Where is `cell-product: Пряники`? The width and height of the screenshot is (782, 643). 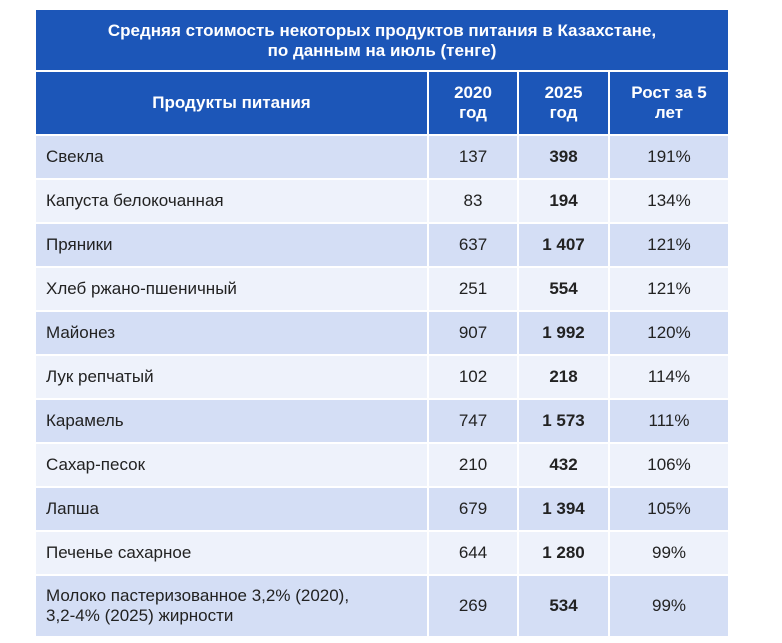 cell-product: Пряники is located at coordinates (232, 244).